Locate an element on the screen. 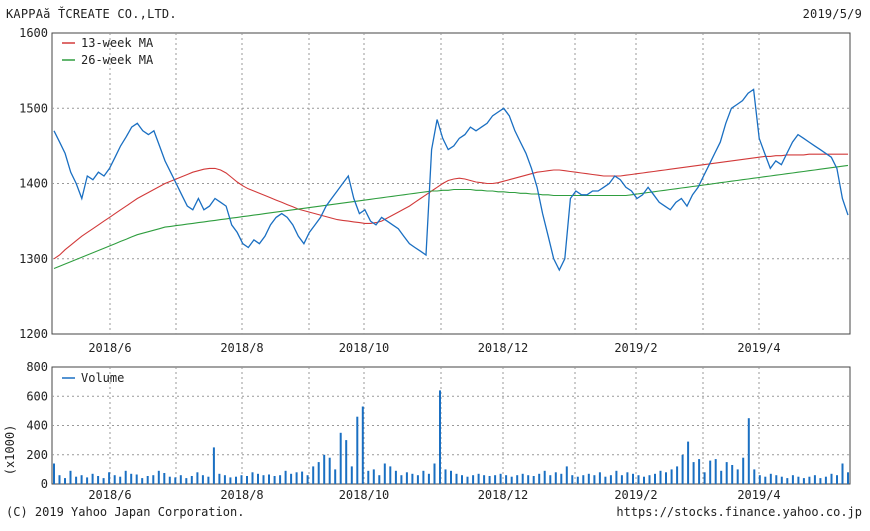 The image size is (870, 531). price-x-tick-label: 2019/2 is located at coordinates (635, 348).